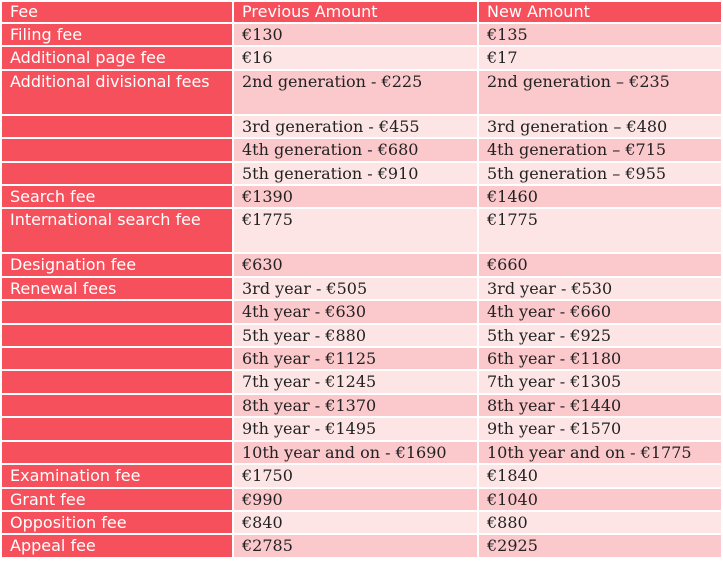 Image resolution: width=723 pixels, height=565 pixels. I want to click on table-row: Filing fee €130 €135, so click(361, 35).